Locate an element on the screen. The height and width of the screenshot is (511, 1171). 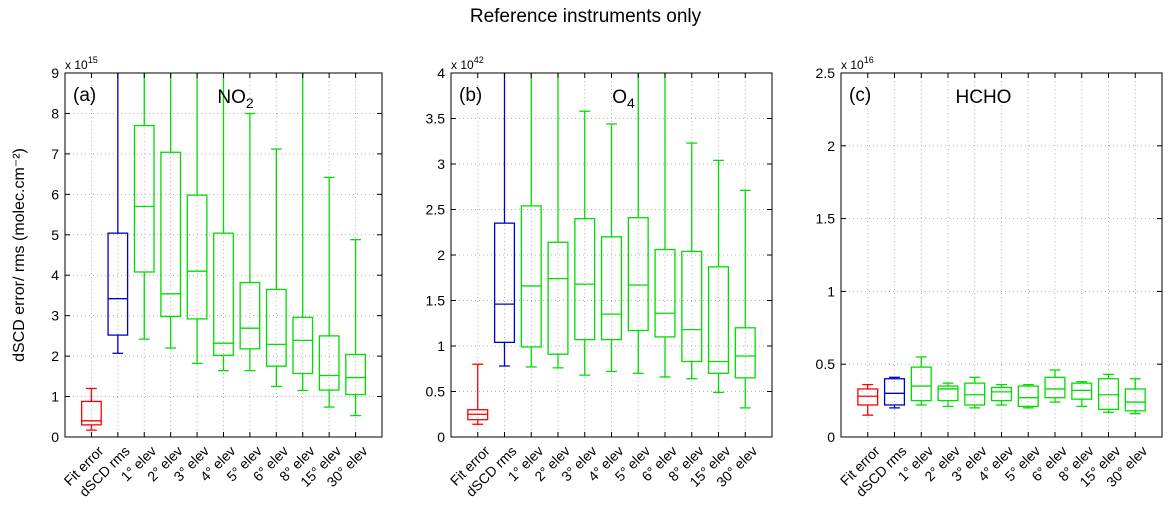
y-tick-label: 3.5 is located at coordinates (436, 119).